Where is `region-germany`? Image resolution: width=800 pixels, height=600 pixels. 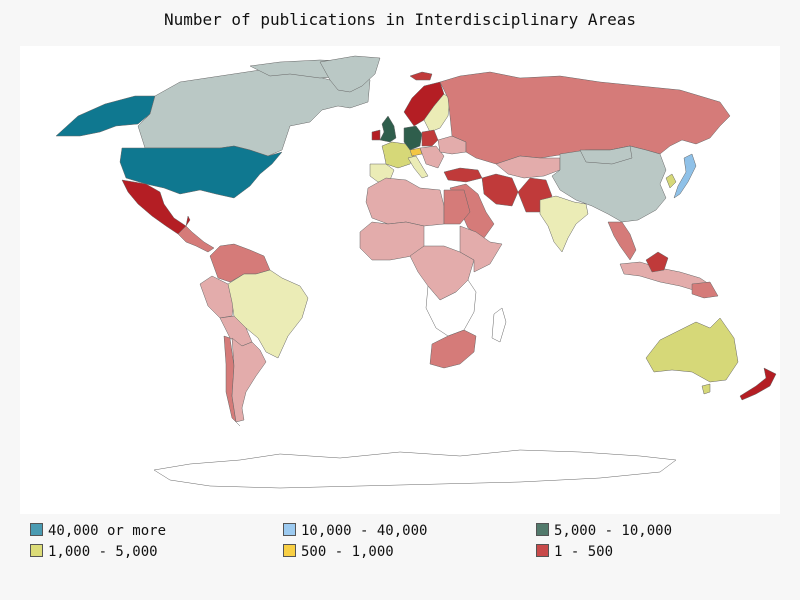 region-germany is located at coordinates (413, 138).